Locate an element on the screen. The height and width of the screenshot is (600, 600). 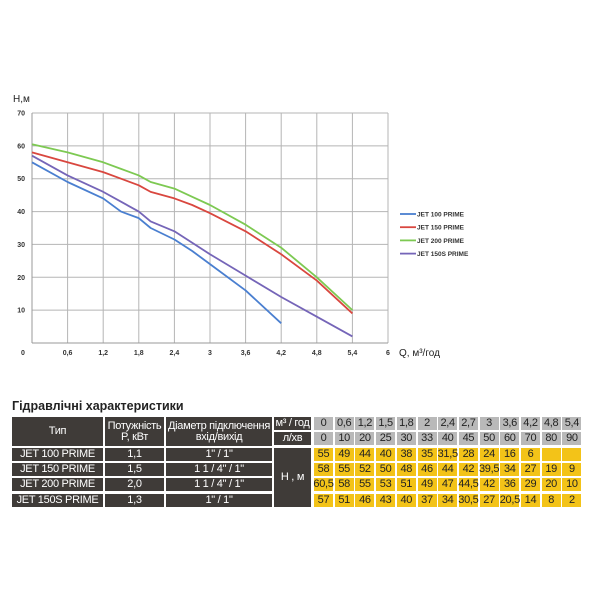
q-lmin-cell: 0 is located at coordinates (323, 438).